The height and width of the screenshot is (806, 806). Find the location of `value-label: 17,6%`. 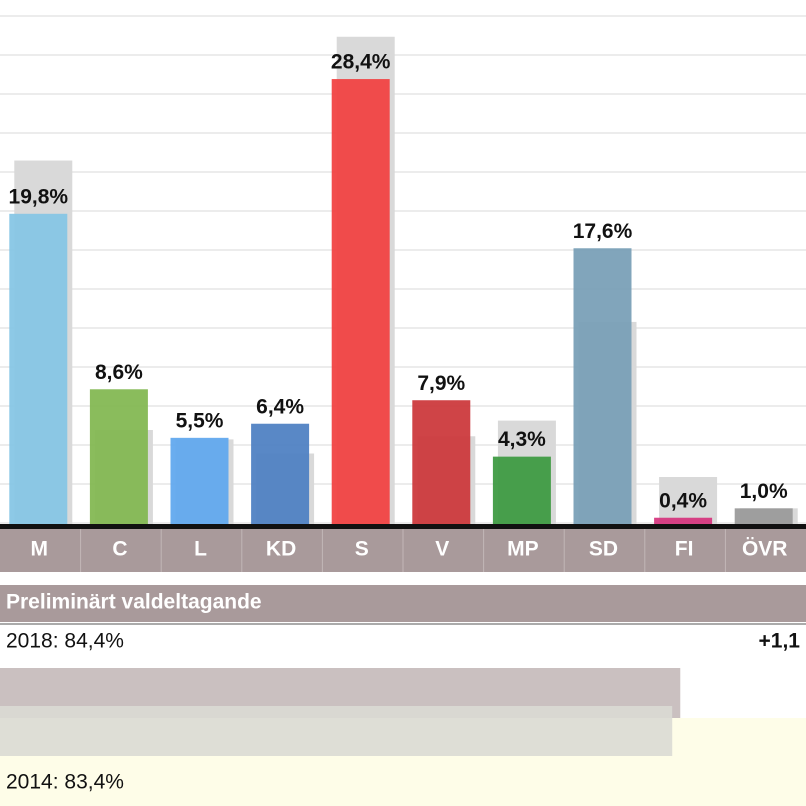

value-label: 17,6% is located at coordinates (603, 231).